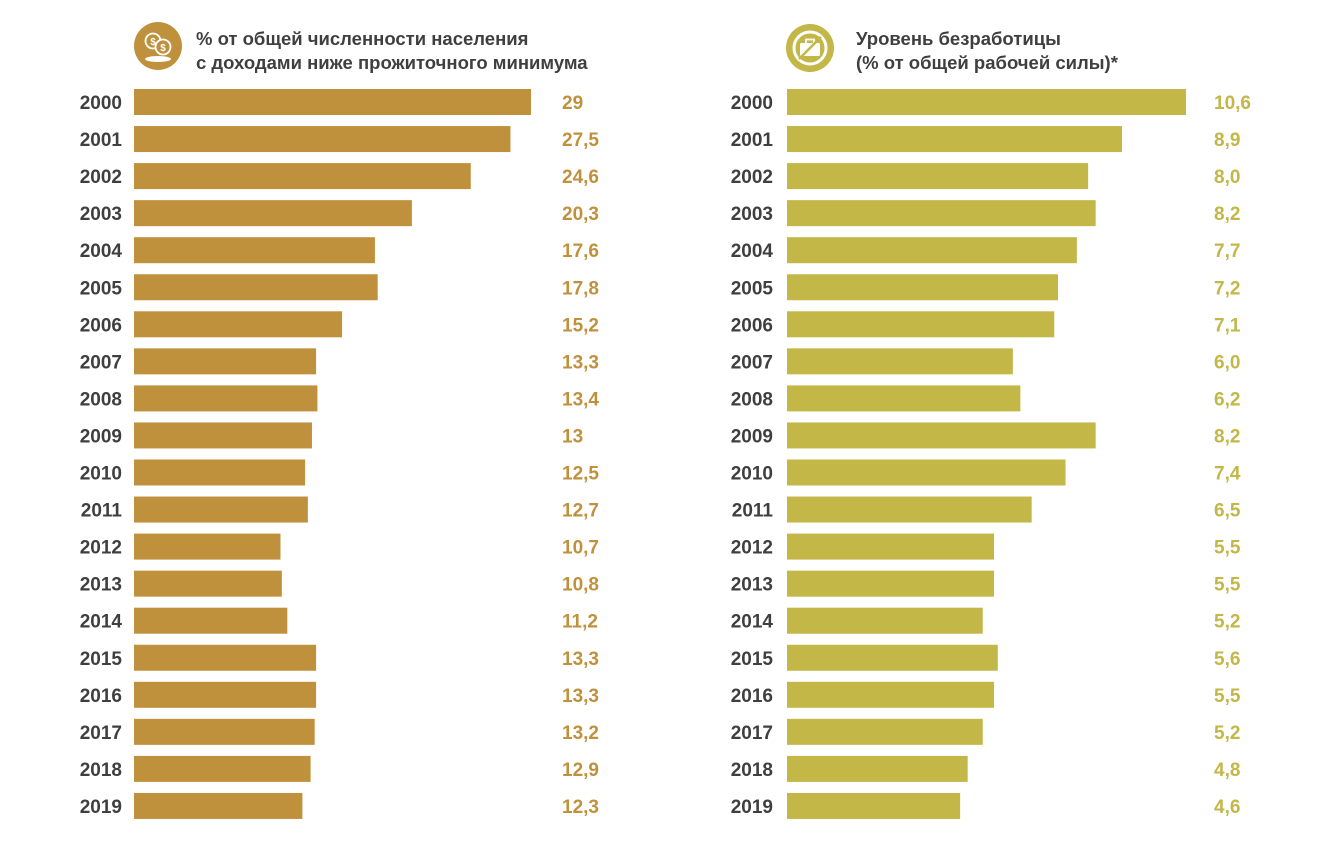 The height and width of the screenshot is (844, 1320). What do you see at coordinates (572, 103) in the screenshot?
I see `poverty-value-label: 29` at bounding box center [572, 103].